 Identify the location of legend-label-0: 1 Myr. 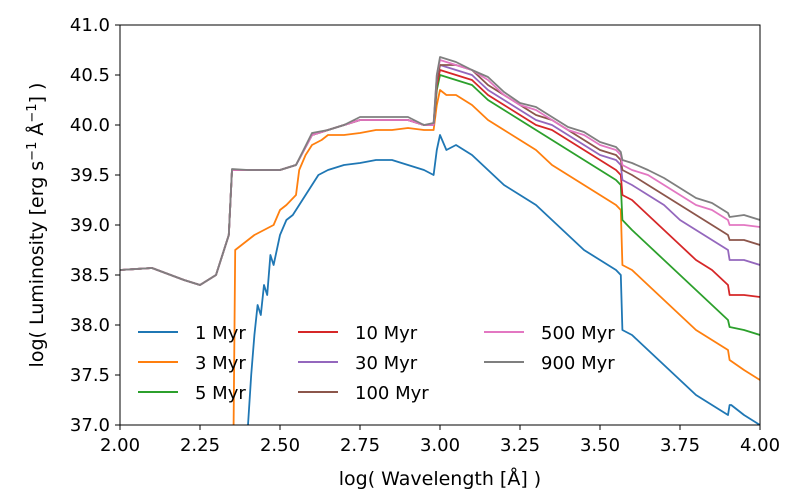
(220, 333).